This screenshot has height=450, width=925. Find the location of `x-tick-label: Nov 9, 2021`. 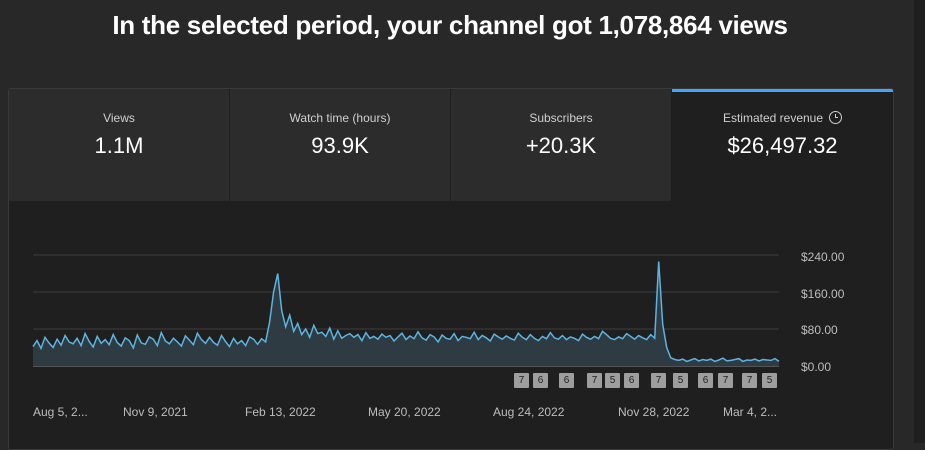

x-tick-label: Nov 9, 2021 is located at coordinates (155, 412).